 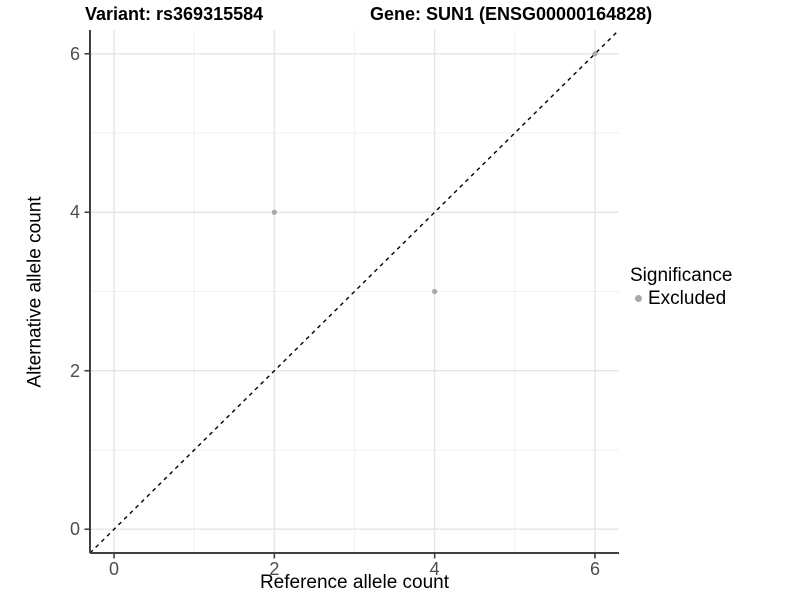 I want to click on x-tick-label: 4, so click(x=434, y=569).